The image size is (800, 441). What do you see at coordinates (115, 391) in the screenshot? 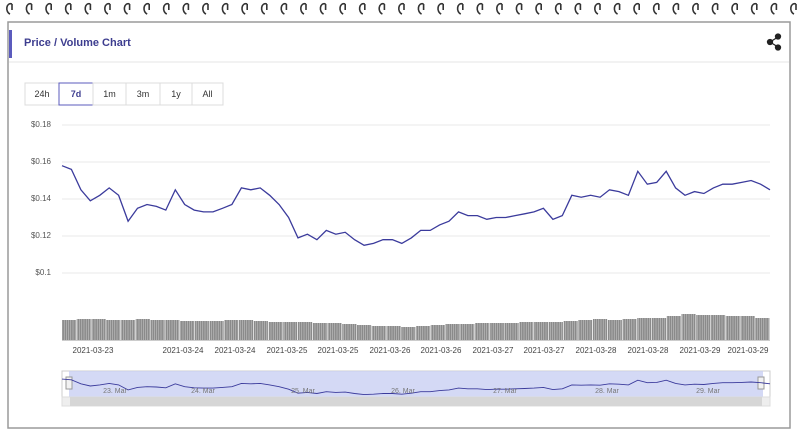
I see `navigator-label: 23. Mar` at bounding box center [115, 391].